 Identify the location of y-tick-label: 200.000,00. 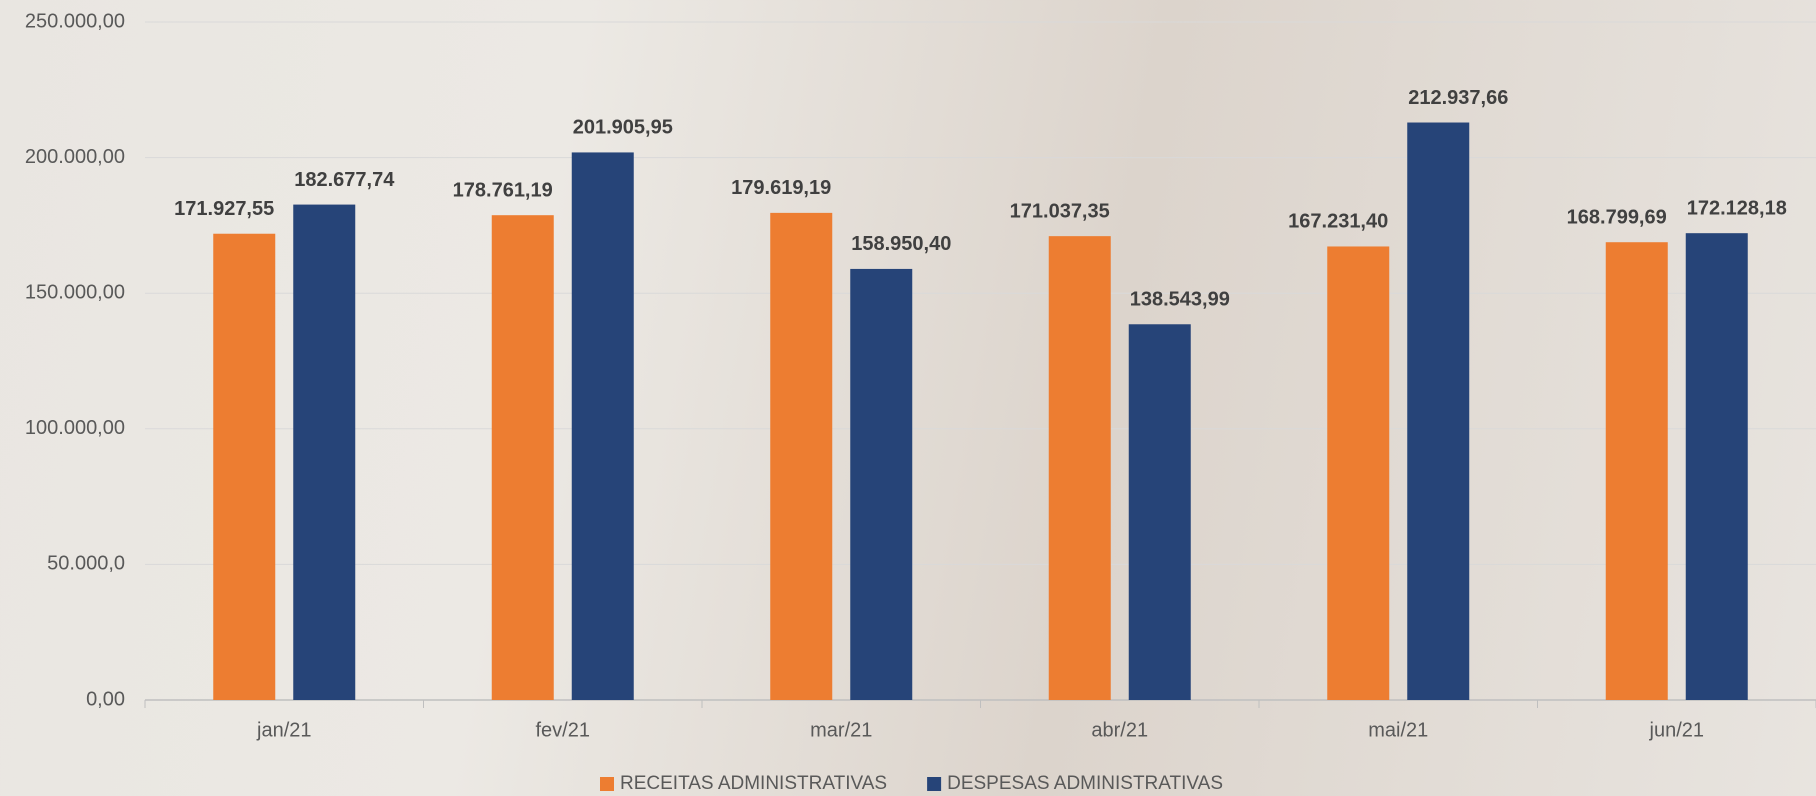
(75, 157).